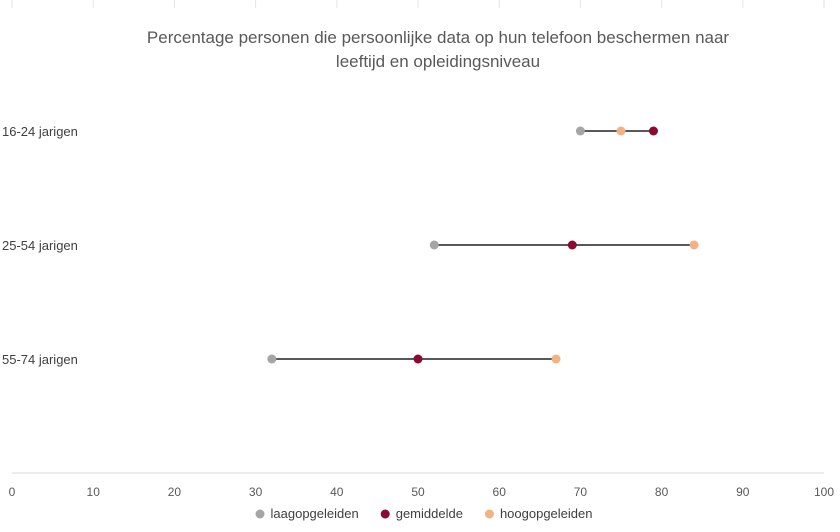  Describe the element at coordinates (438, 61) in the screenshot. I see `chart-title-line-2: leeftijd en opleidingsniveau` at that location.